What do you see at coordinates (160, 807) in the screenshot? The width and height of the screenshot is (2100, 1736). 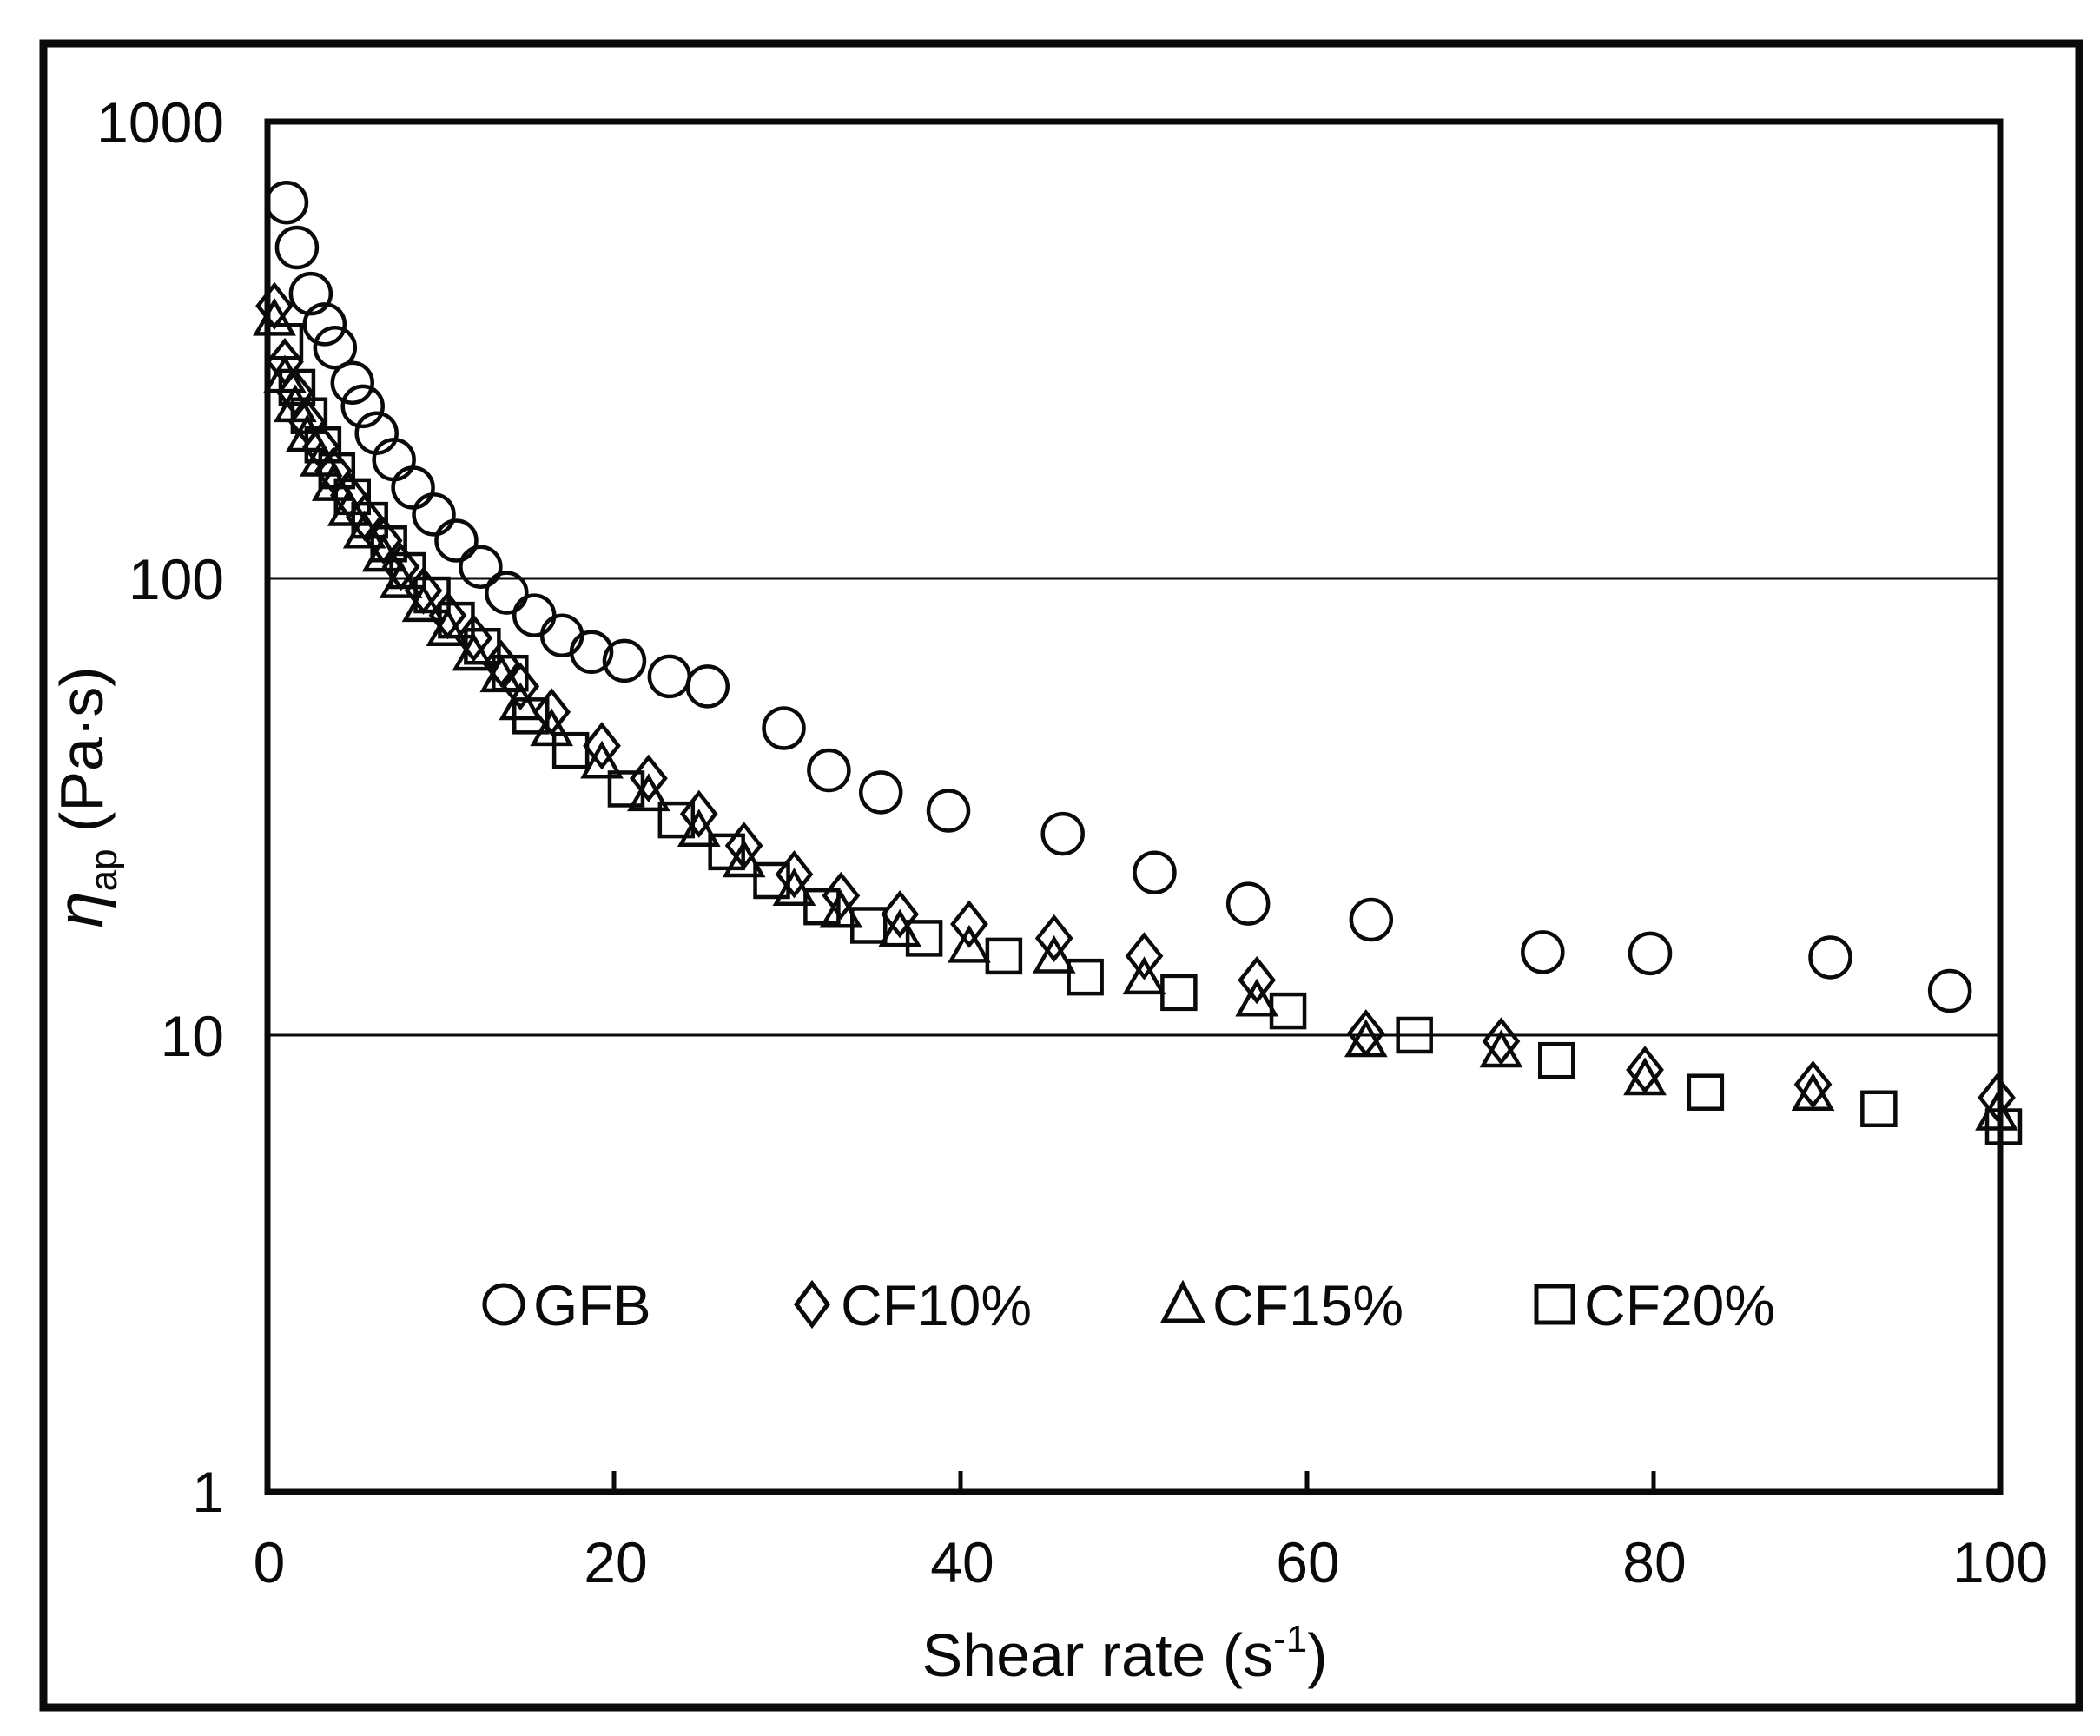 I see `y-axis-tick-labels: 1000 100 10 1` at bounding box center [160, 807].